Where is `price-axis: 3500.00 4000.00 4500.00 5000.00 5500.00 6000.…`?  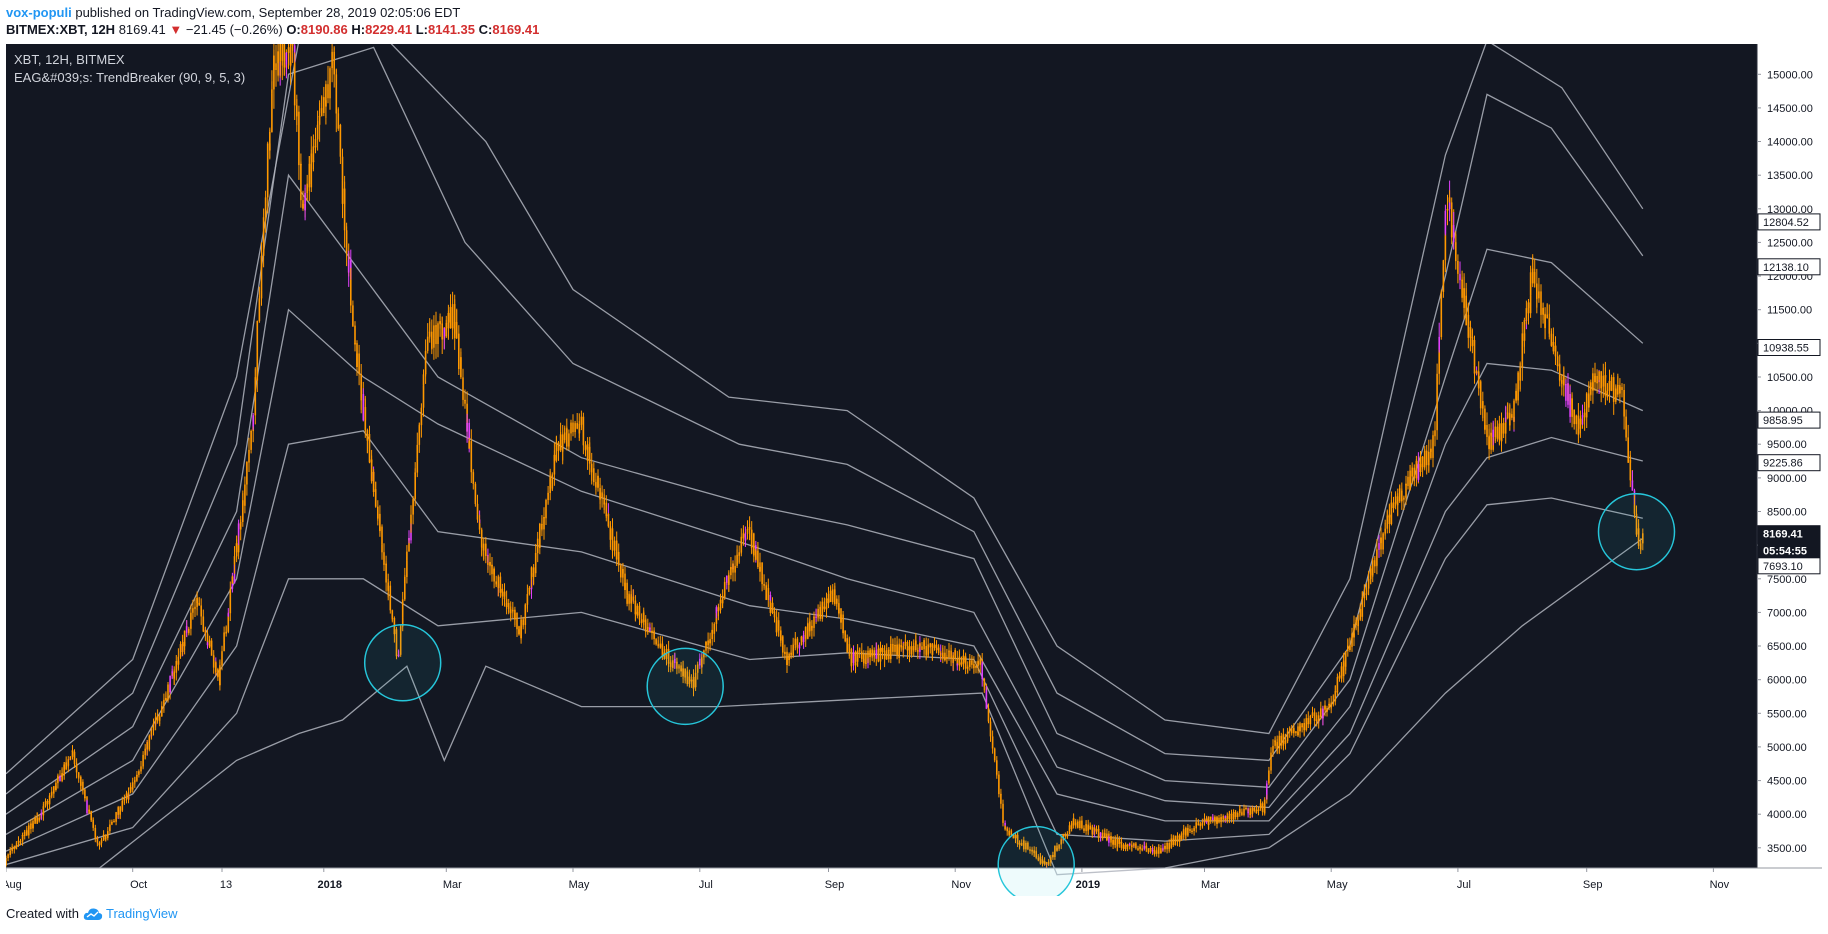
price-axis: 3500.00 4000.00 4500.00 5000.00 5500.00 6000.… is located at coordinates (1785, 462).